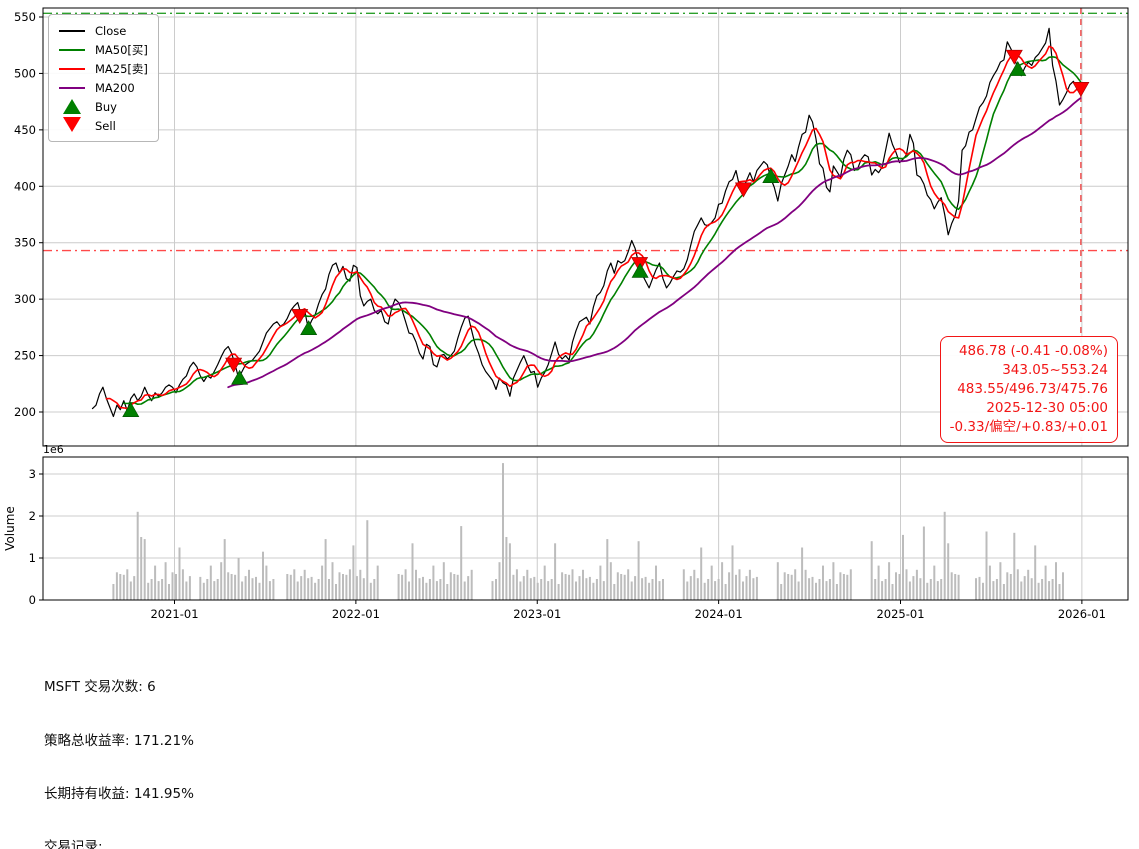 Image resolution: width=1139 pixels, height=849 pixels. I want to click on ma50-line-swatch, so click(72, 49).